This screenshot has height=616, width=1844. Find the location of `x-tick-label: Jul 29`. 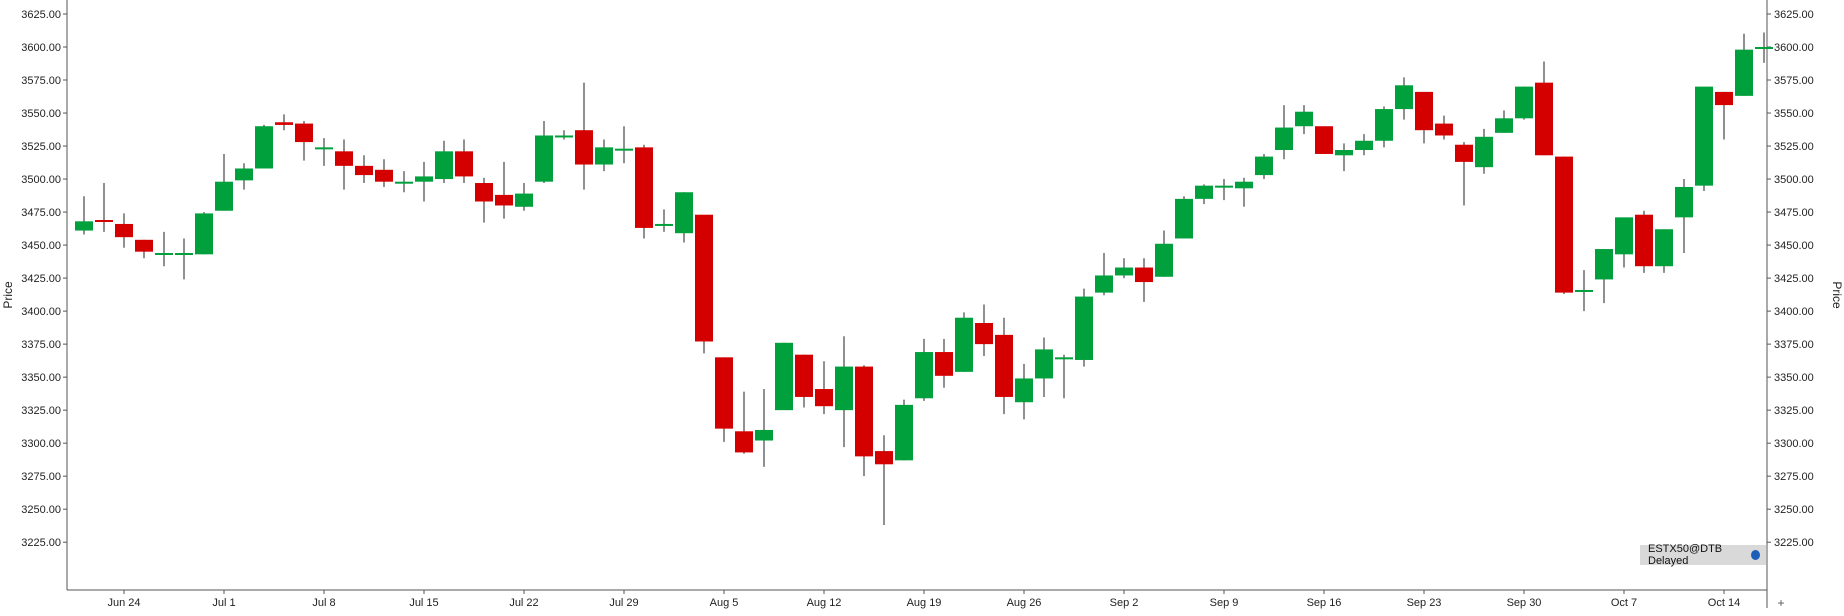

x-tick-label: Jul 29 is located at coordinates (623, 603).